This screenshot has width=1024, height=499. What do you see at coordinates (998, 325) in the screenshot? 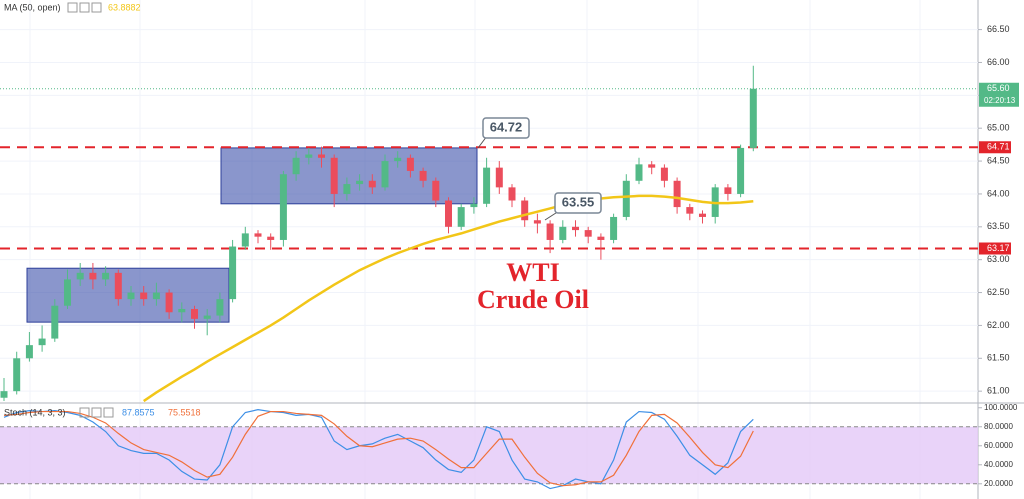
I see `y-tick-label: 62.00` at bounding box center [998, 325].